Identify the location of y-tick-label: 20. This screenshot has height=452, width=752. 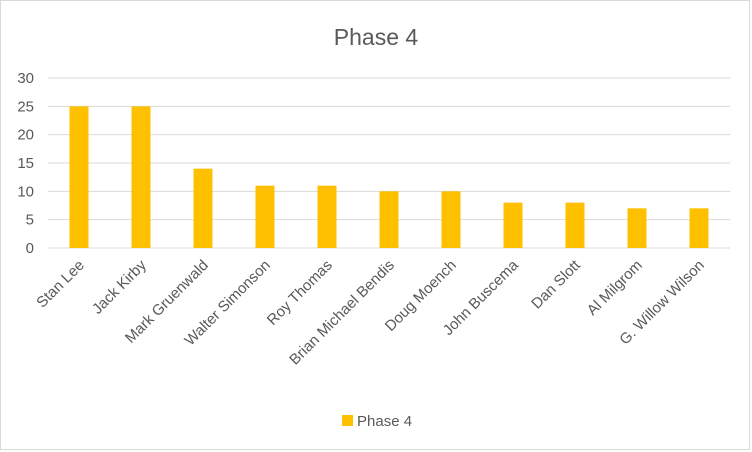
(25, 135).